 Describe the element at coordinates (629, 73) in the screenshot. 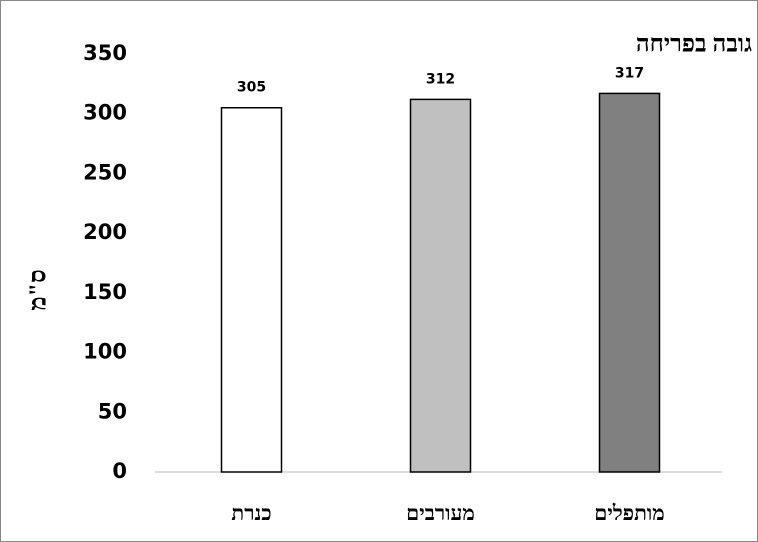

I see `value-label: 317` at that location.